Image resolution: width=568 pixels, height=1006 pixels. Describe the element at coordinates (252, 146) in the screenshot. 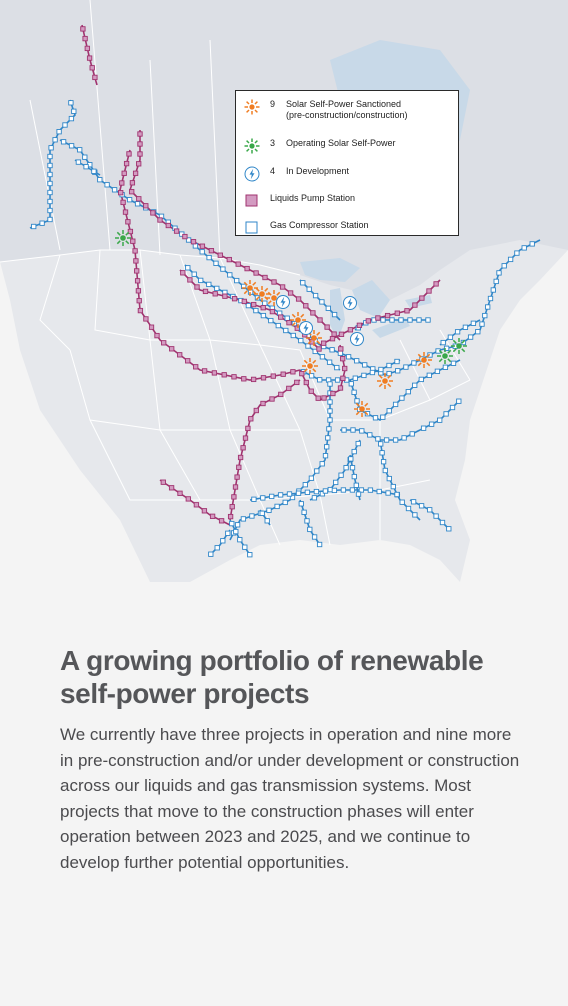

I see `green-sun-icon` at that location.